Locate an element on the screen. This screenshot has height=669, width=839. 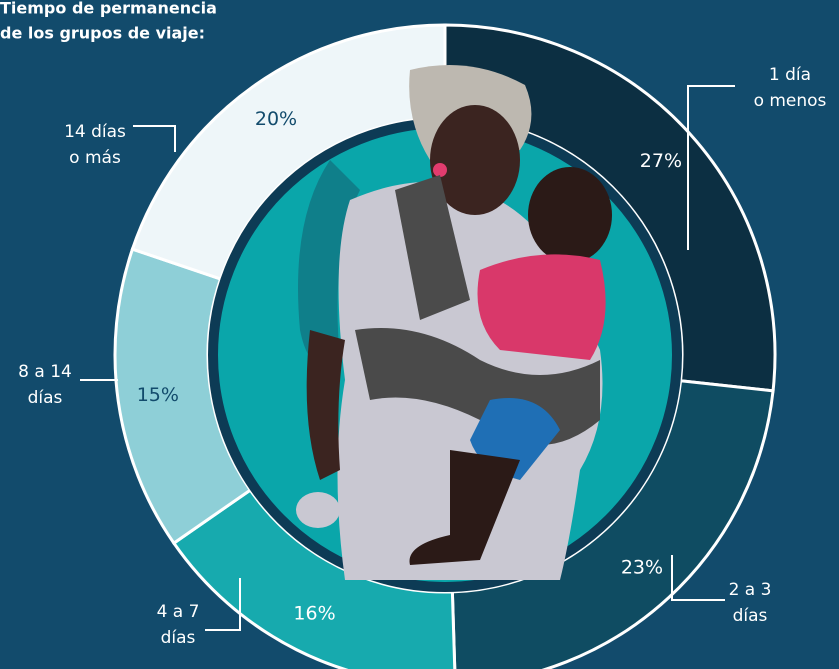
category-label: 8 a 14 is located at coordinates (45, 372).